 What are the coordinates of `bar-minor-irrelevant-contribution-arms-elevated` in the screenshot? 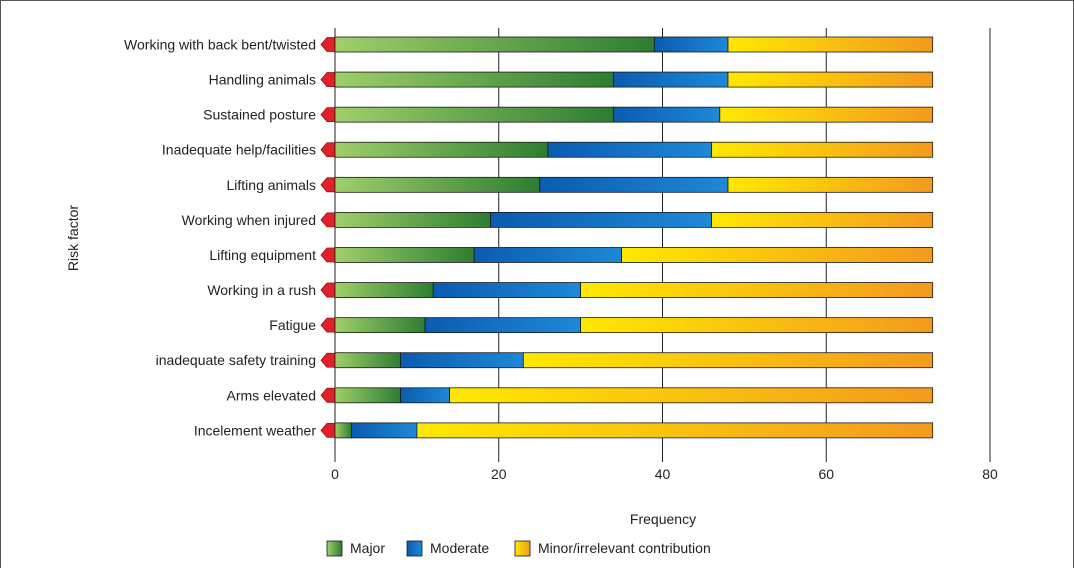 It's located at (691, 395).